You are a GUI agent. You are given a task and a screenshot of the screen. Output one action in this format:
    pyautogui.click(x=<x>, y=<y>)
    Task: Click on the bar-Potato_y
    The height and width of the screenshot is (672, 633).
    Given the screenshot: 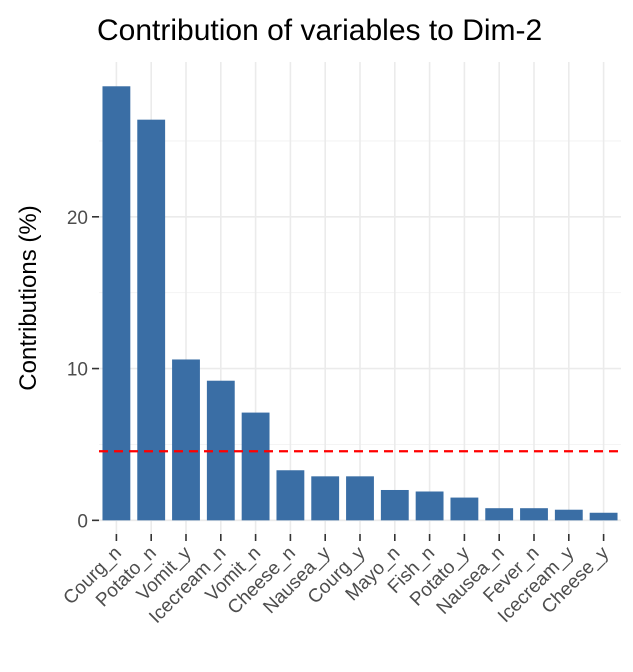 What is the action you would take?
    pyautogui.click(x=464, y=509)
    